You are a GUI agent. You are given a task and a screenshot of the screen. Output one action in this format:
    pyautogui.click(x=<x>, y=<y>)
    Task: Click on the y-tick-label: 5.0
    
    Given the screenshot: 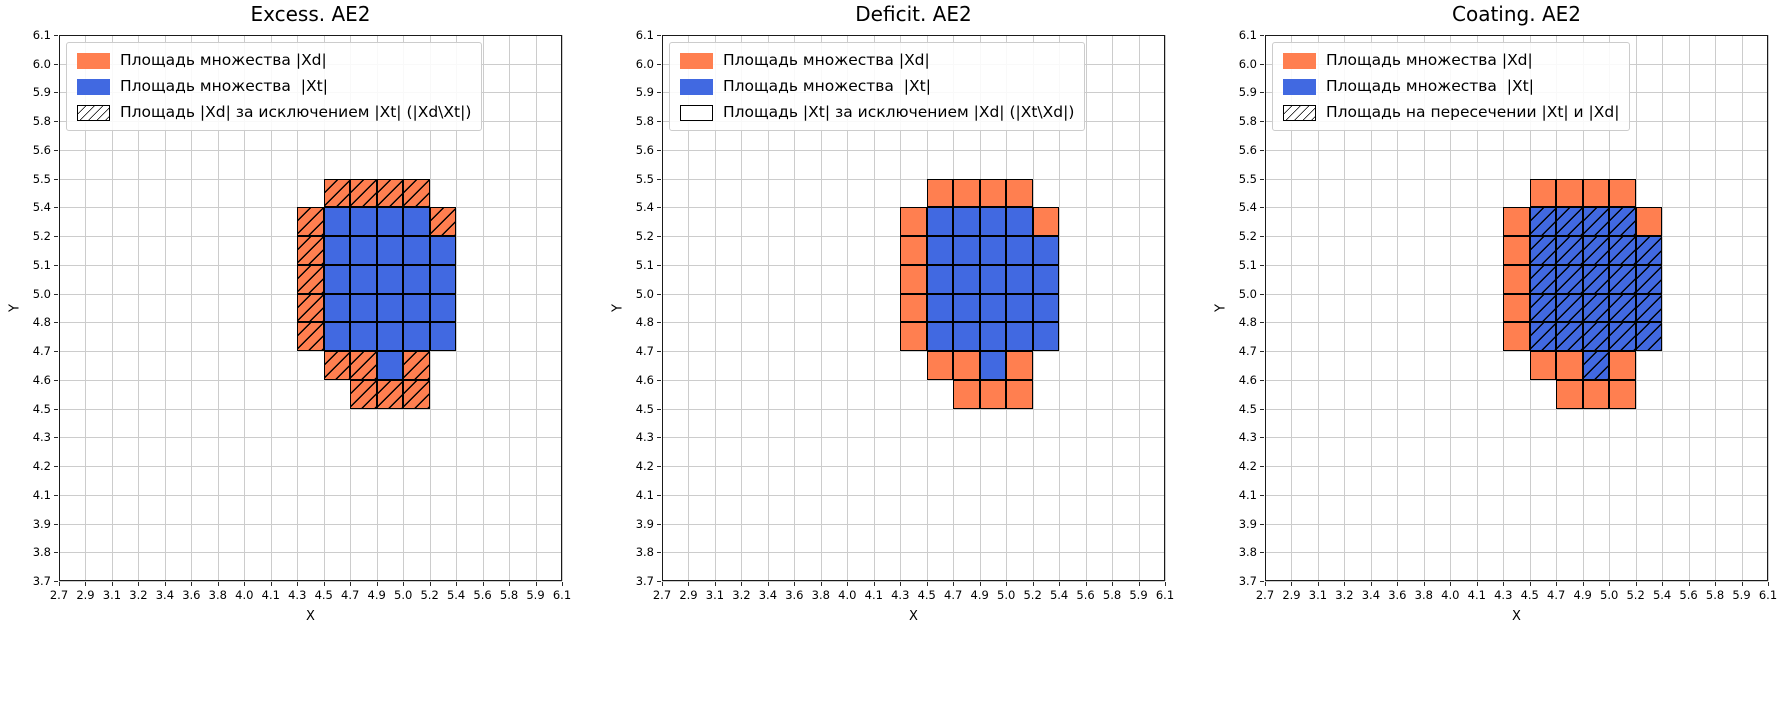 What is the action you would take?
    pyautogui.click(x=644, y=293)
    